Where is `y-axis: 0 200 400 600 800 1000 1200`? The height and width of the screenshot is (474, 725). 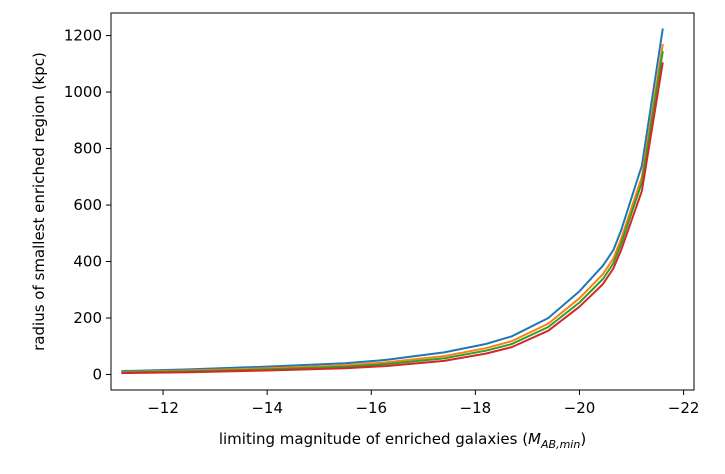
y-axis: 0 200 400 600 800 1000 1200 is located at coordinates (87, 205).